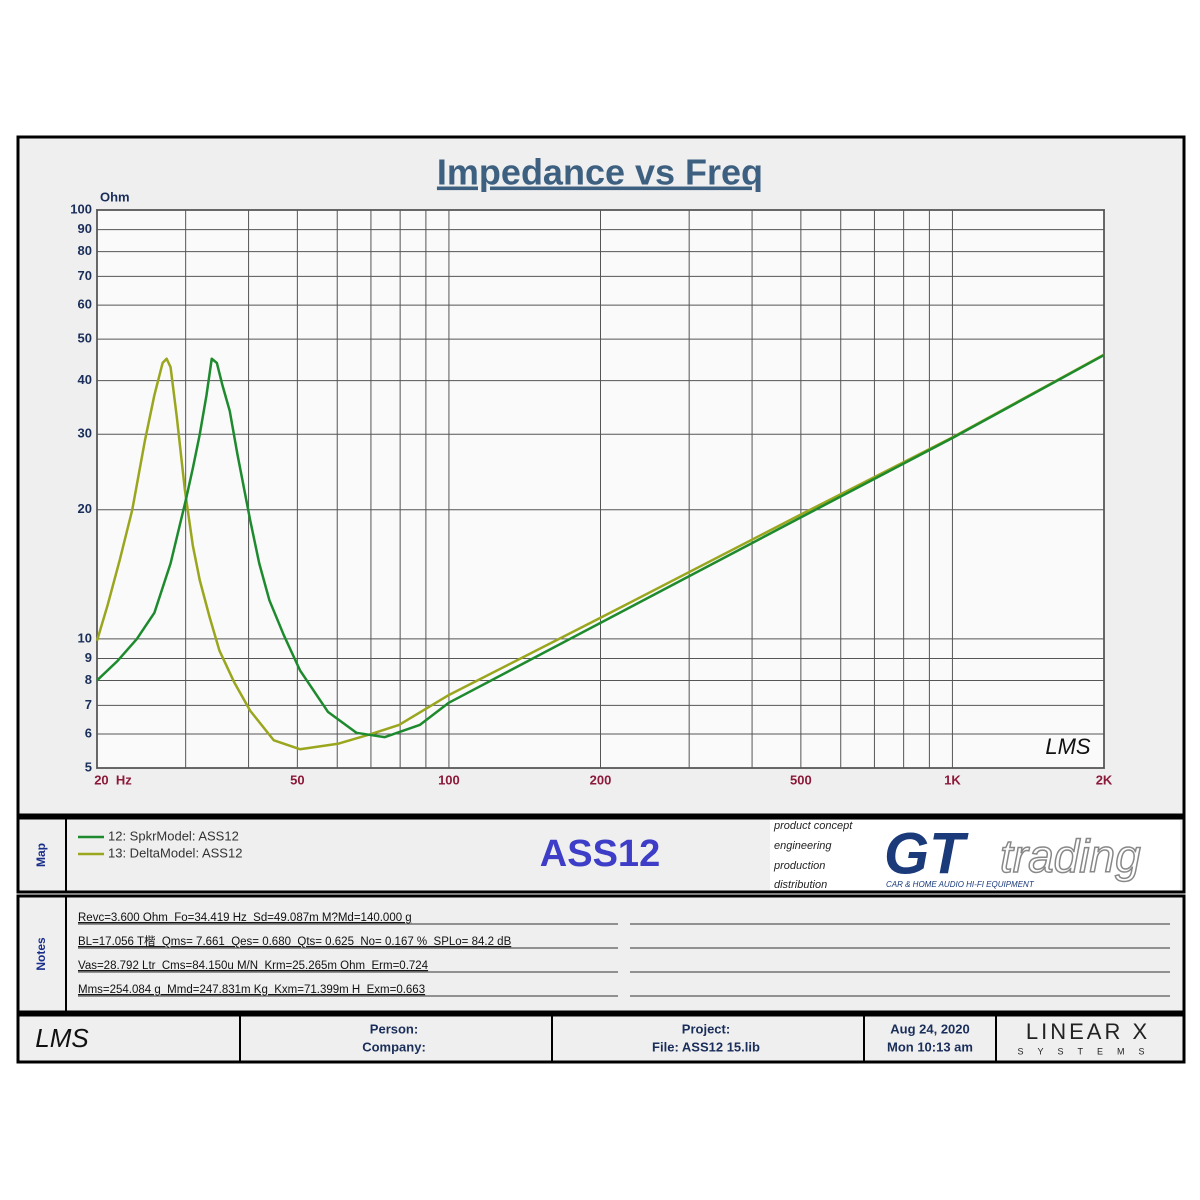 The width and height of the screenshot is (1200, 1200). What do you see at coordinates (952, 779) in the screenshot?
I see `x-tick-label: 1K` at bounding box center [952, 779].